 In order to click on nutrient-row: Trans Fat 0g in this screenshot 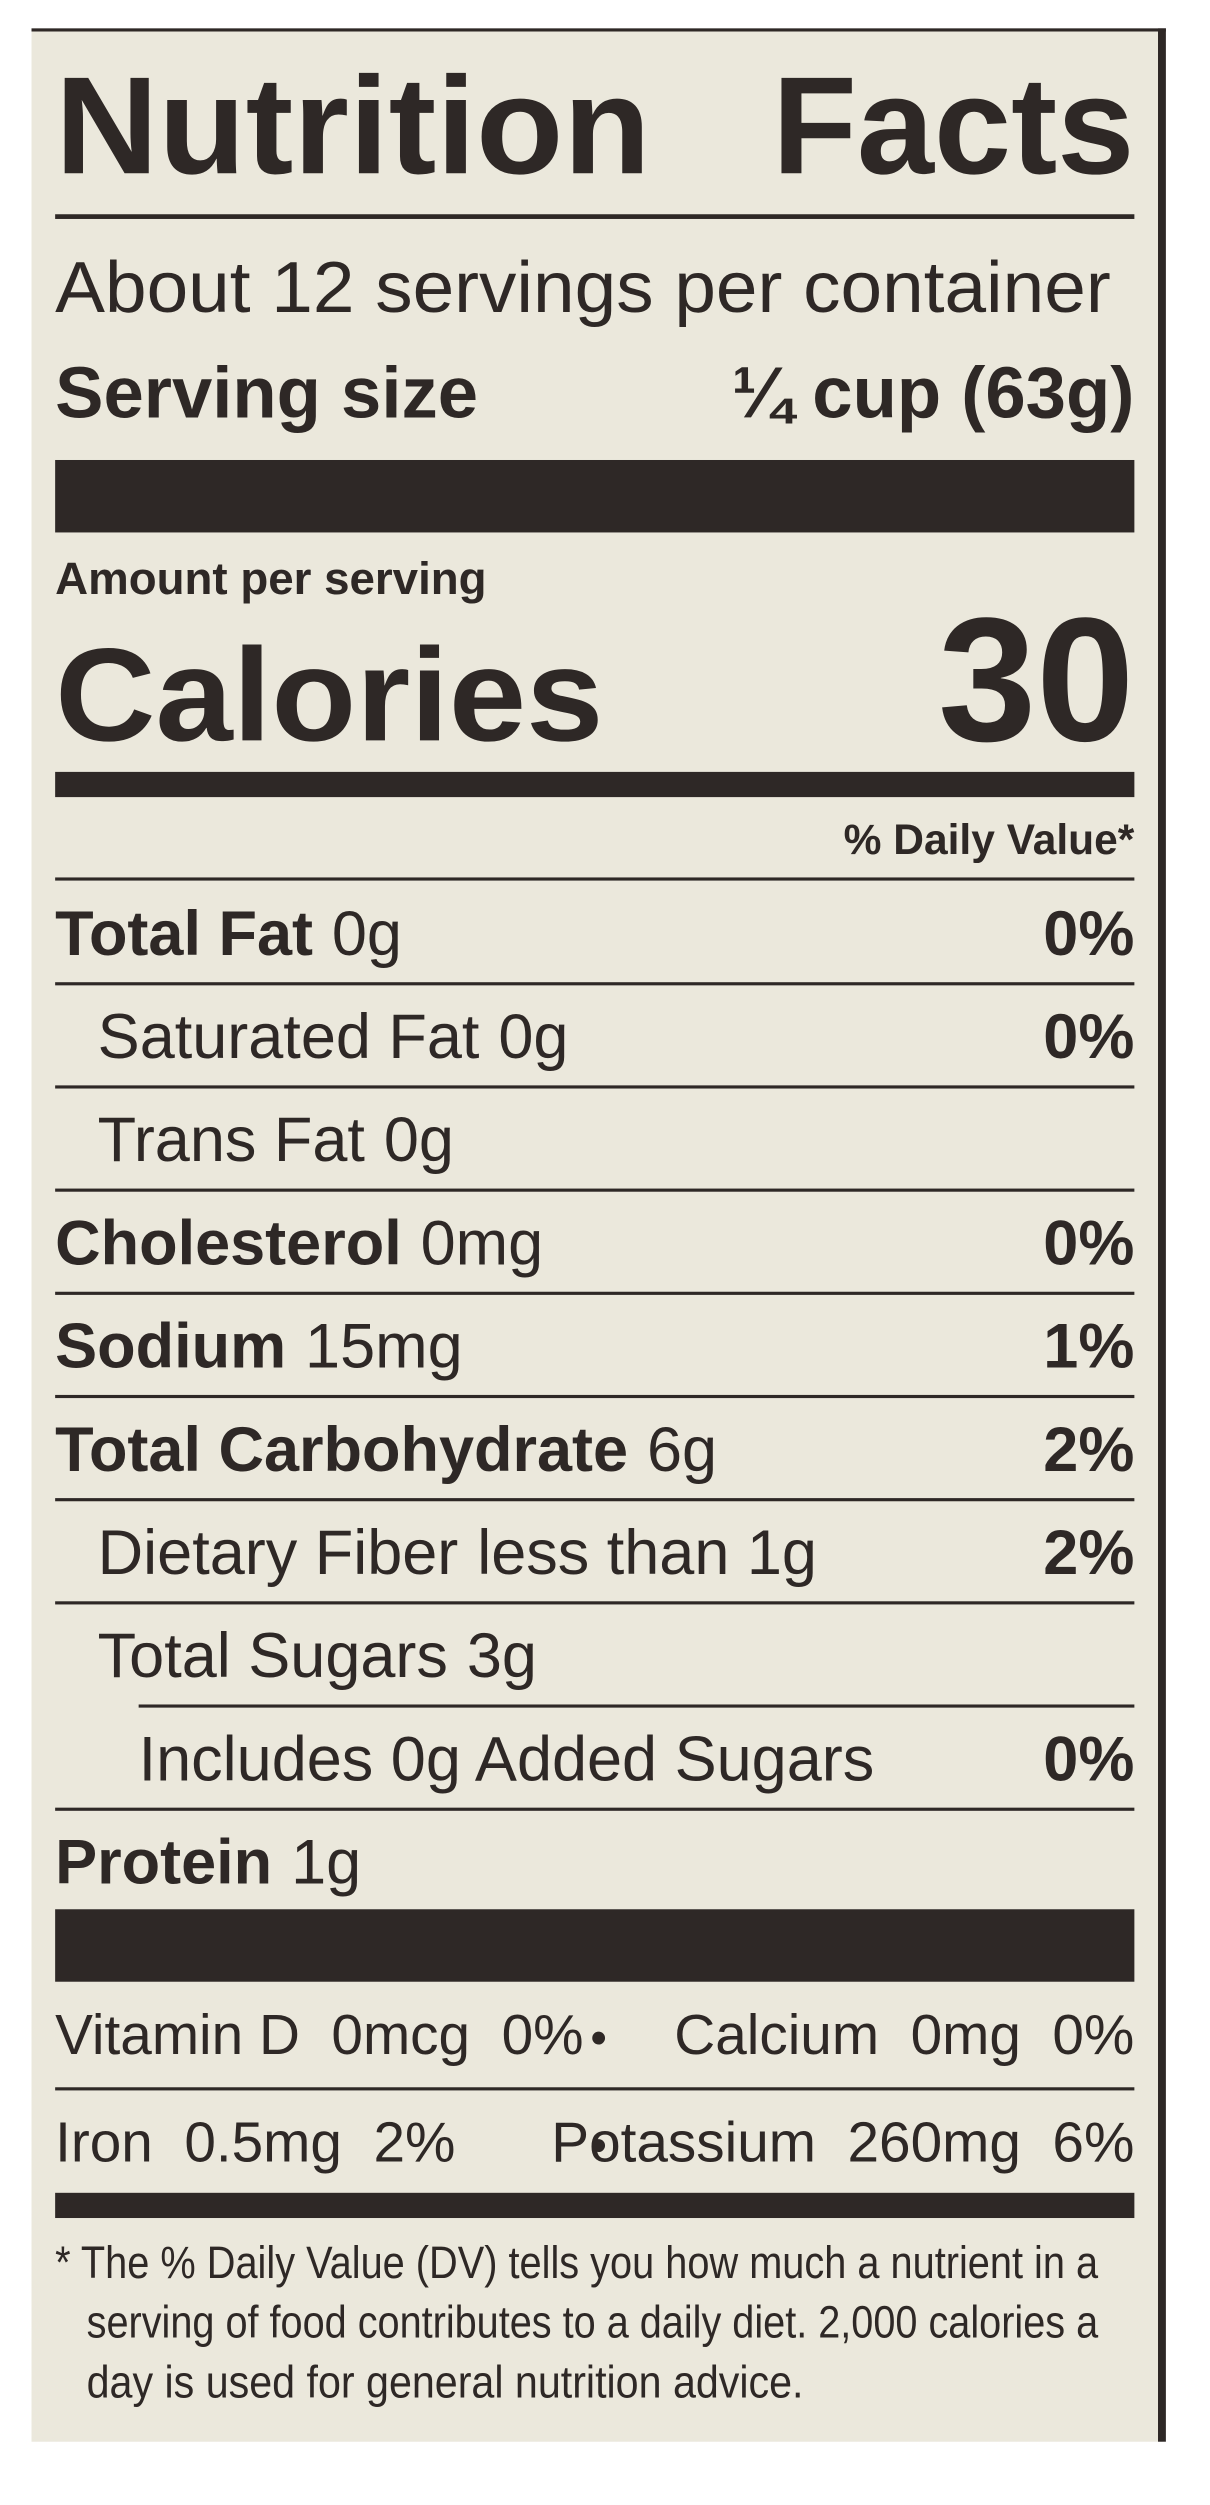, I will do `click(276, 1140)`.